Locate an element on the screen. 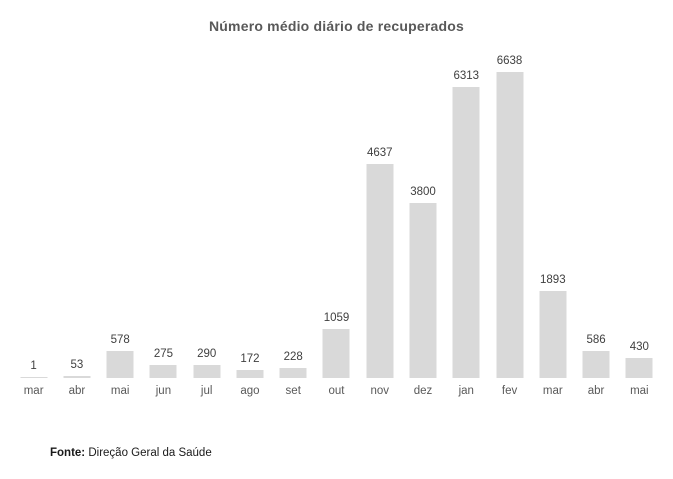 The height and width of the screenshot is (479, 673). x-axis-label: out is located at coordinates (336, 391).